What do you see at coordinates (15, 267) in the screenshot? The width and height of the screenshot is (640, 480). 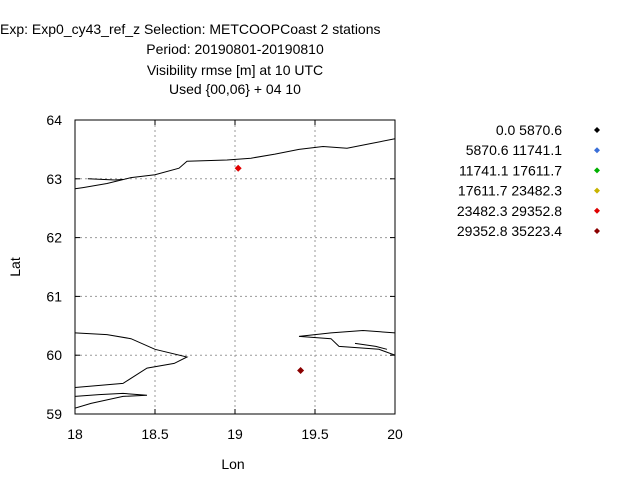 I see `y-axis-label: Lat` at bounding box center [15, 267].